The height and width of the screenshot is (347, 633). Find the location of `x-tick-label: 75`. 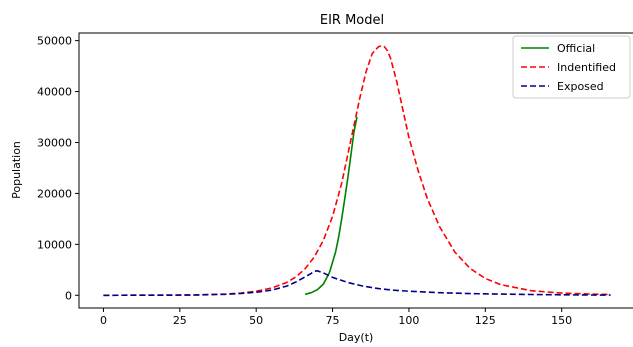

x-tick-label: 75 is located at coordinates (333, 320).